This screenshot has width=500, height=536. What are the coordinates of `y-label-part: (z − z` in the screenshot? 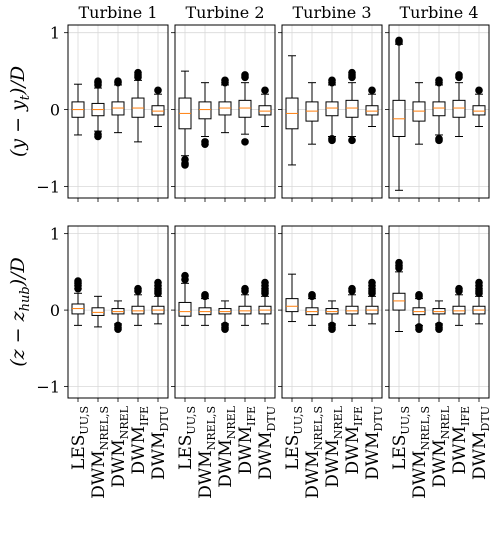 It's located at (18, 338).